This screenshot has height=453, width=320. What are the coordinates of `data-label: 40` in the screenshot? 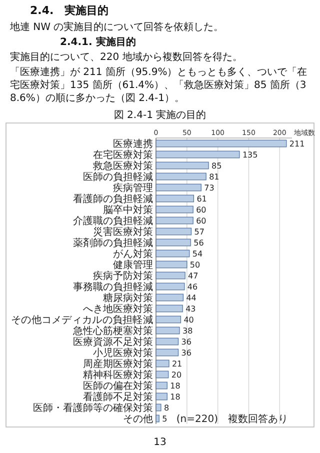 It's located at (189, 319).